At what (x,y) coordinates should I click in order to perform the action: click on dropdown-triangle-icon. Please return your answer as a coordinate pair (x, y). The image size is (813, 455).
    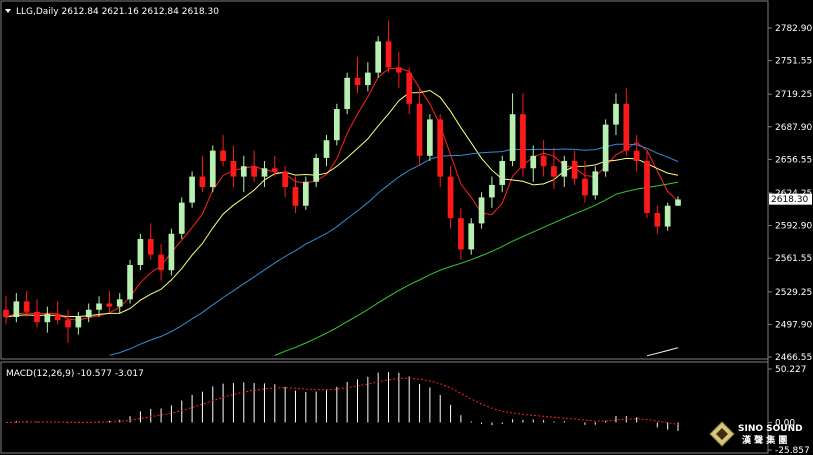
    Looking at the image, I should click on (8, 11).